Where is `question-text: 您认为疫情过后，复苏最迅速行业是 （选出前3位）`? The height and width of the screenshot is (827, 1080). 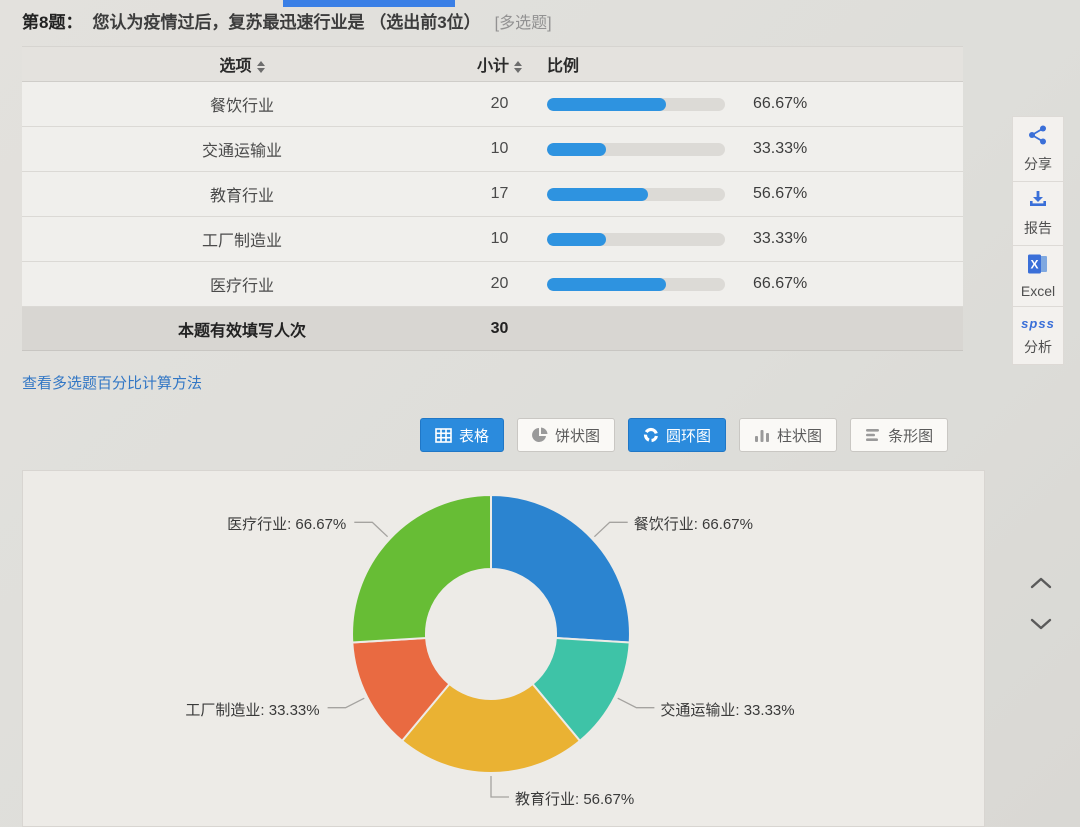
question-text: 您认为疫情过后，复苏最迅速行业是 （选出前3位） is located at coordinates (286, 22).